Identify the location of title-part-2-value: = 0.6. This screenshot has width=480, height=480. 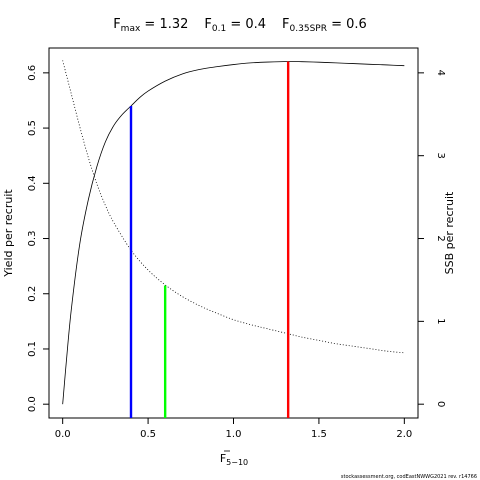
(347, 24).